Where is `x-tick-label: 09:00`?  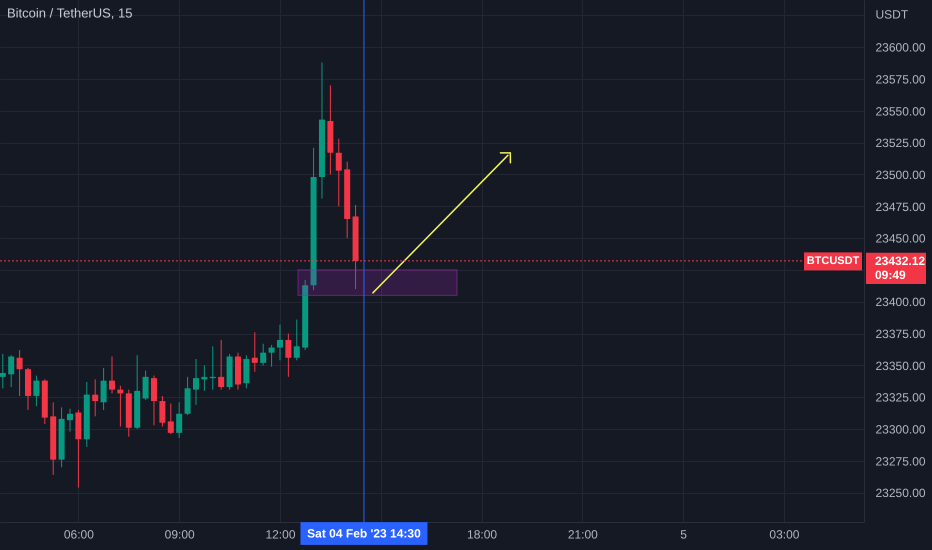
x-tick-label: 09:00 is located at coordinates (180, 535).